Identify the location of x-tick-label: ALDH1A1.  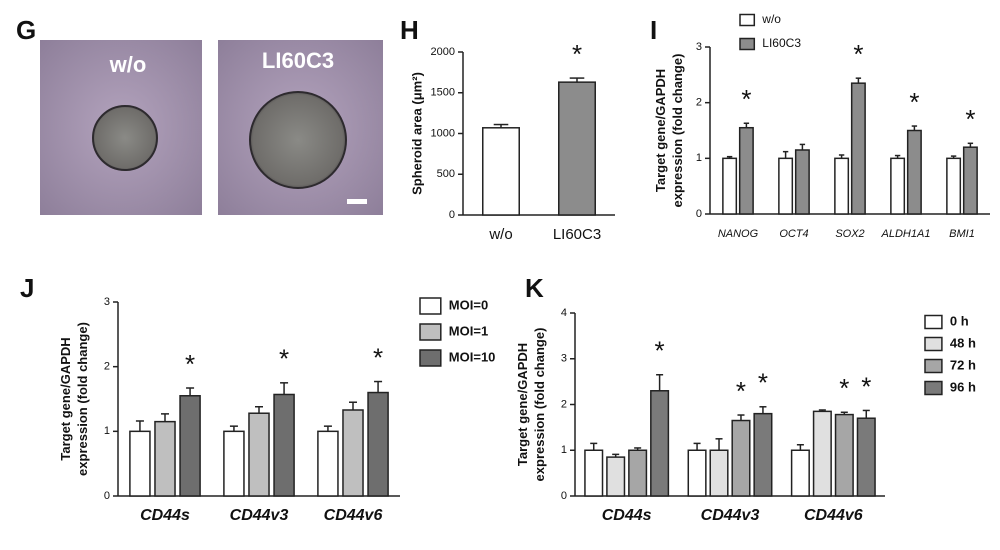
(906, 234).